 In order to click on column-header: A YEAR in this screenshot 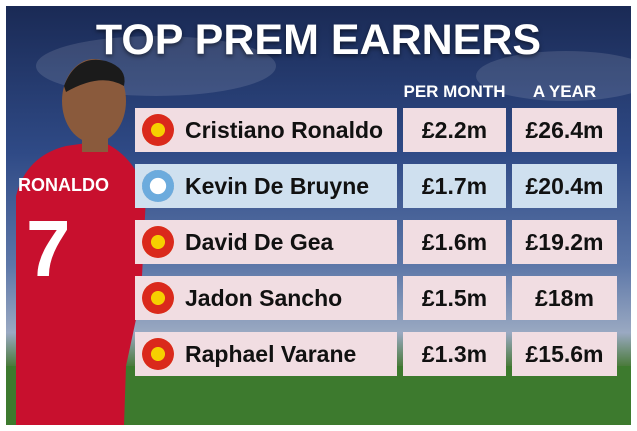, I will do `click(564, 91)`.